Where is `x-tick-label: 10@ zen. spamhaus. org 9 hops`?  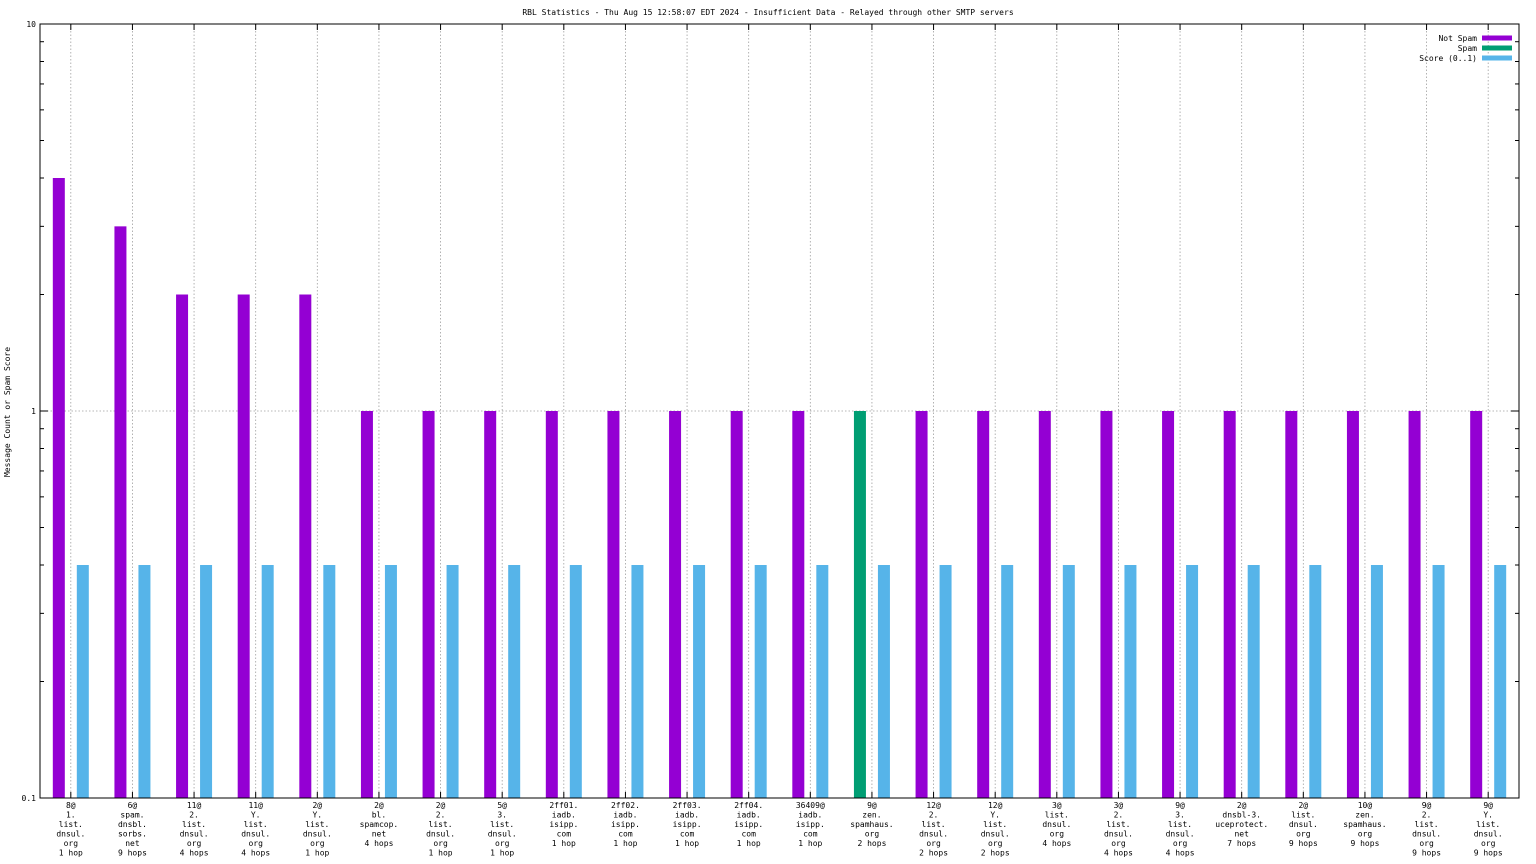
x-tick-label: 10@ zen. spamhaus. org 9 hops is located at coordinates (1364, 824).